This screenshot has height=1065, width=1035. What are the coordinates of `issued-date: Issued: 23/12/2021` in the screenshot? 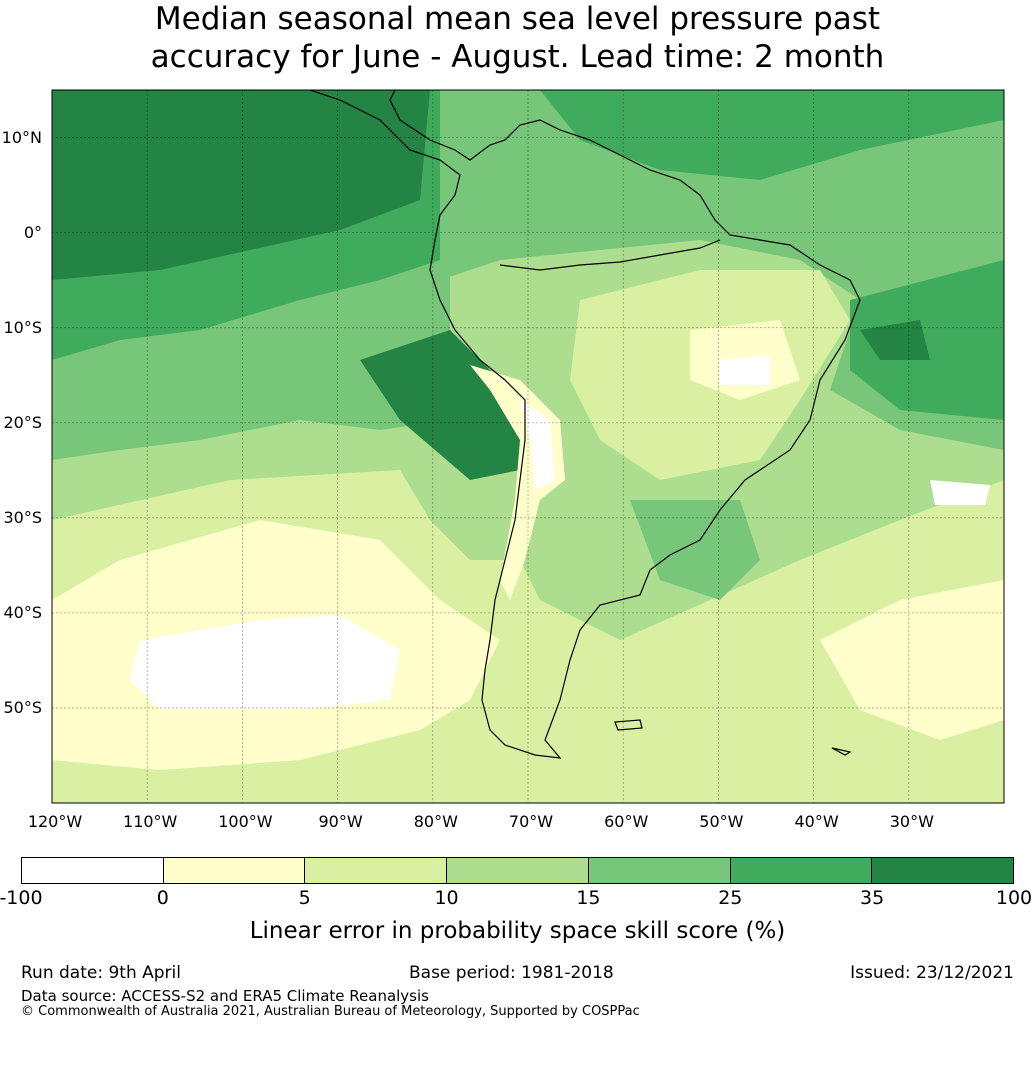 It's located at (932, 973).